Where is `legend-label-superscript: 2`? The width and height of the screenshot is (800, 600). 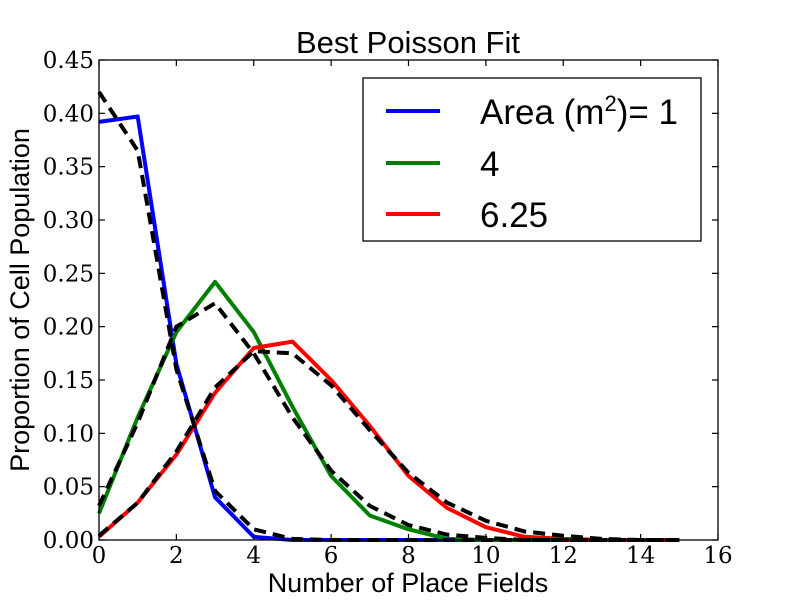
legend-label-superscript: 2 is located at coordinates (610, 103).